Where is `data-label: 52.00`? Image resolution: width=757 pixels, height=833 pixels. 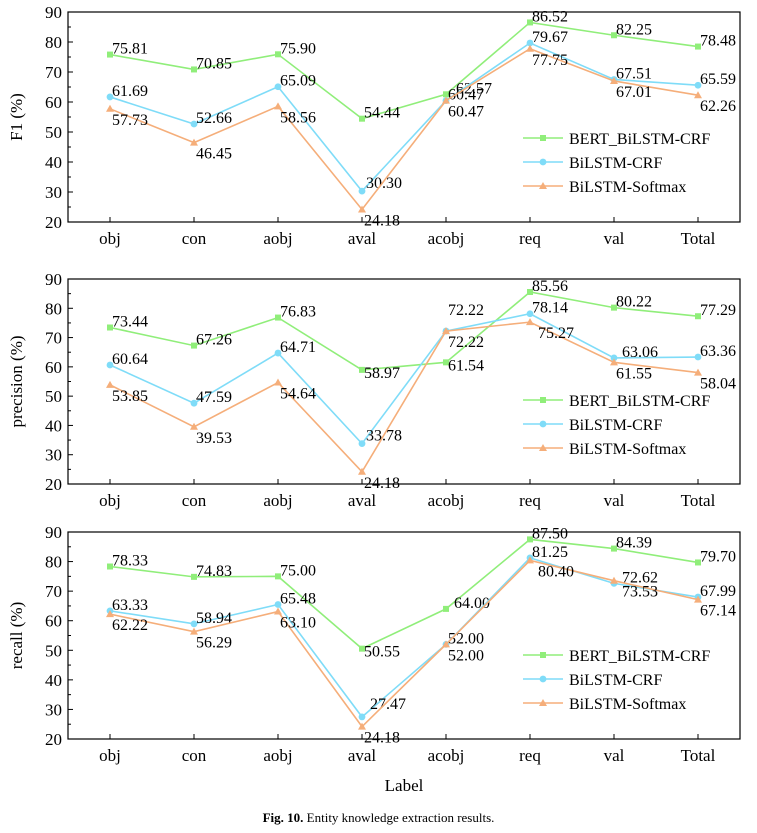 data-label: 52.00 is located at coordinates (466, 655).